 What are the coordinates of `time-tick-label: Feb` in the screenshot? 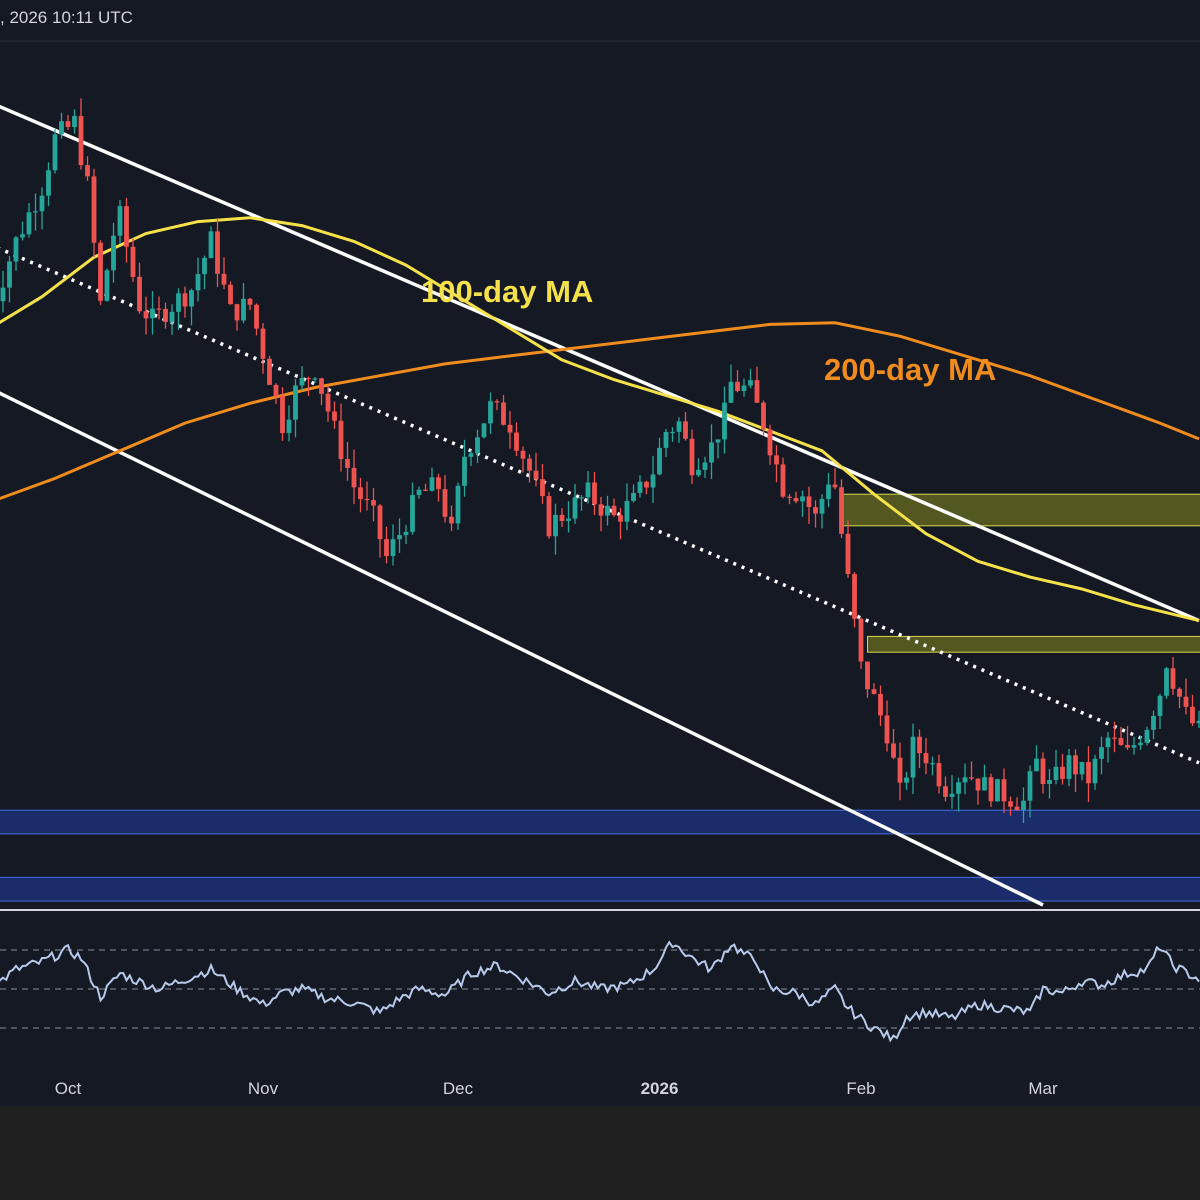 It's located at (860, 1088).